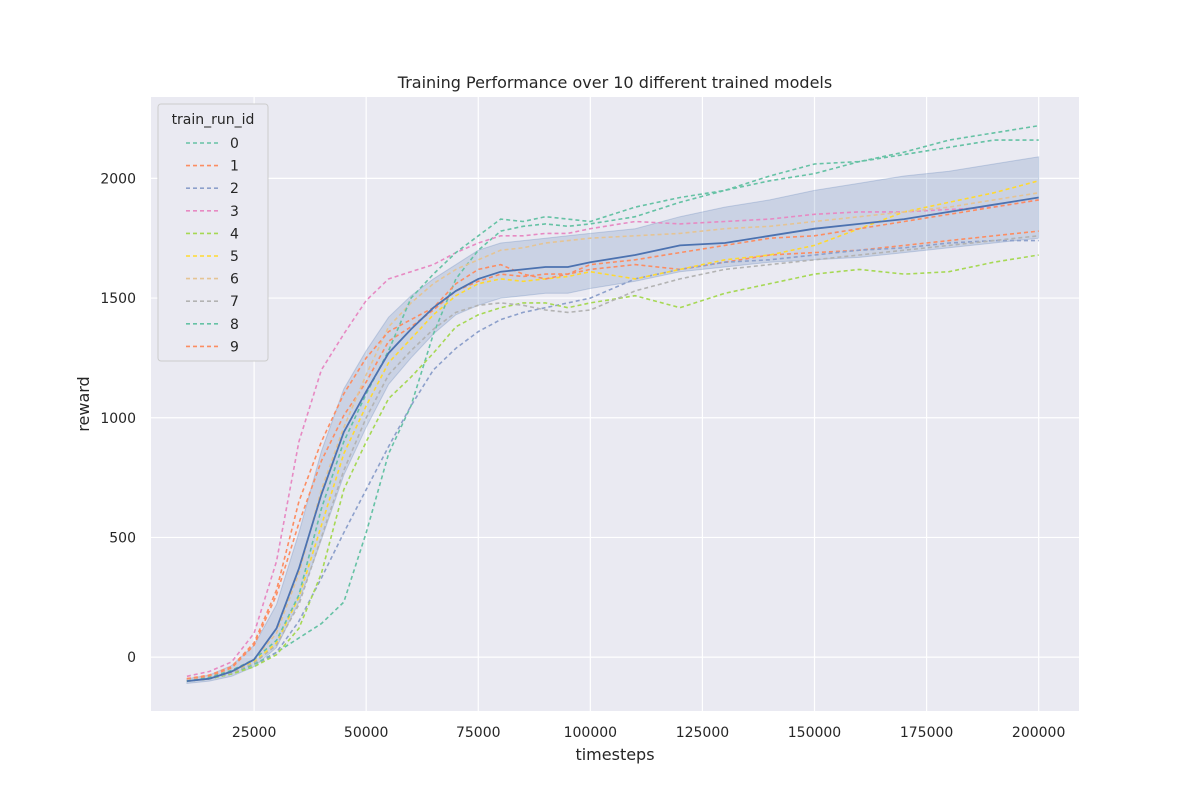 Image resolution: width=1200 pixels, height=800 pixels. Describe the element at coordinates (590, 733) in the screenshot. I see `x-tick-label-3: 100000` at that location.